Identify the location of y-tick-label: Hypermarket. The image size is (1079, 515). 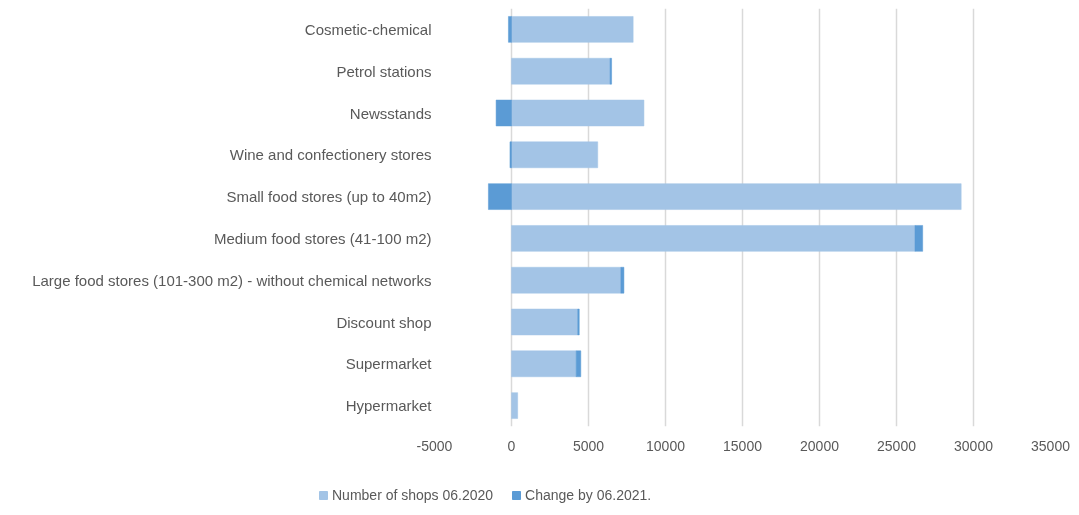
(389, 406).